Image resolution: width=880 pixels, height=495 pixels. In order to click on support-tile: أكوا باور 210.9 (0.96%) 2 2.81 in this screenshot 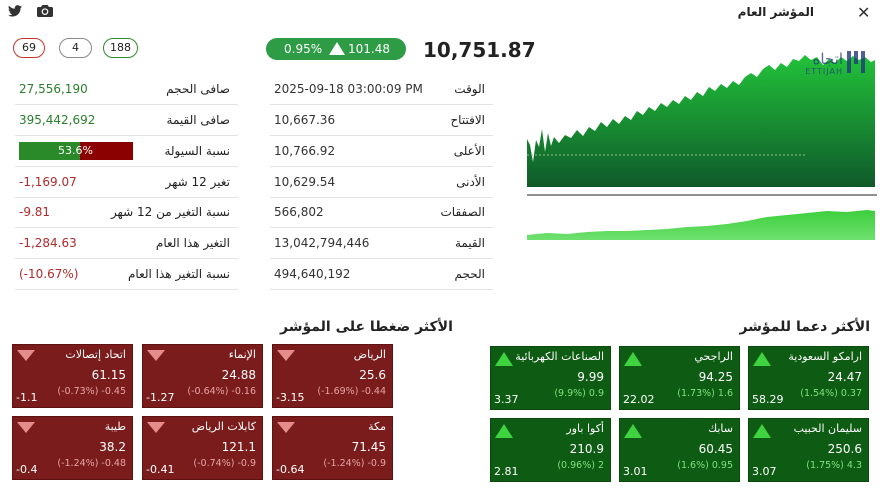, I will do `click(550, 450)`.